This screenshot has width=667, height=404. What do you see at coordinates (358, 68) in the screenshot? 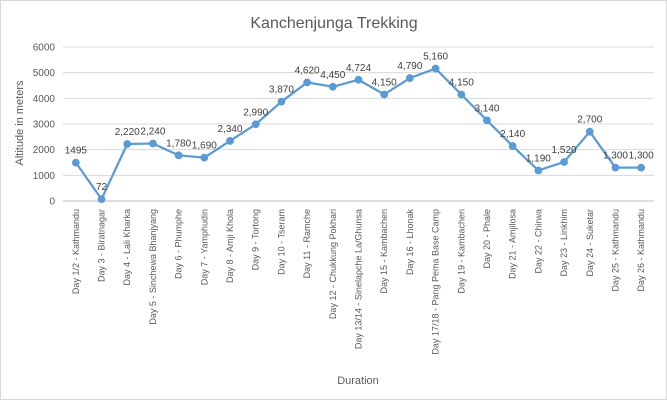
I see `data-label: 4,724` at bounding box center [358, 68].